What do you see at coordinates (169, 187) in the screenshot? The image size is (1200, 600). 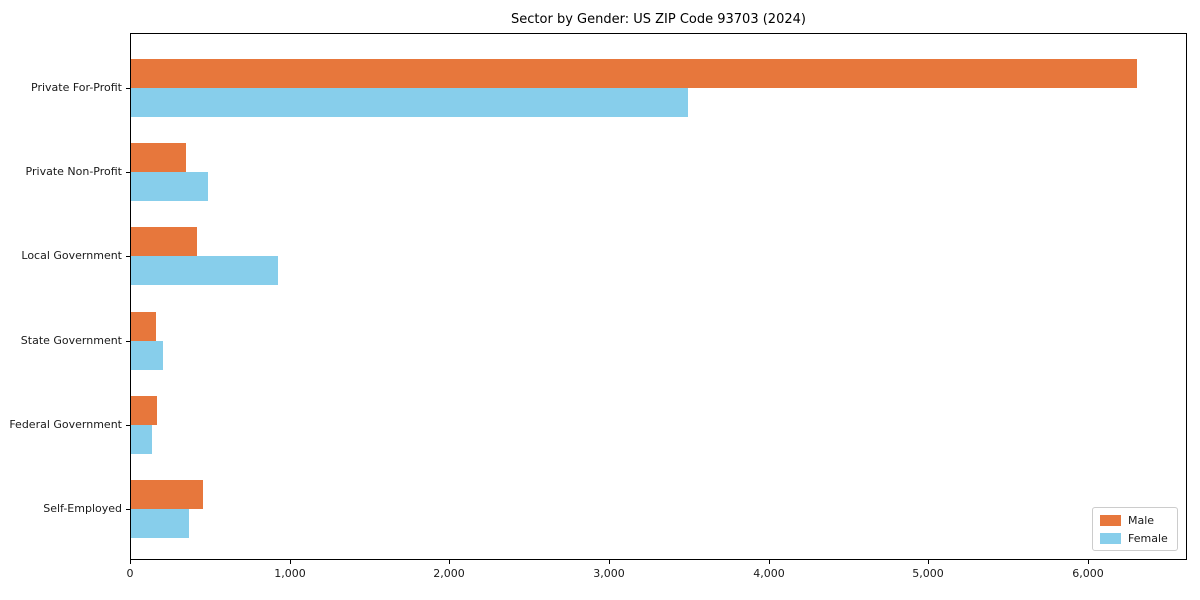 I see `bar-female-private-non-profit` at bounding box center [169, 187].